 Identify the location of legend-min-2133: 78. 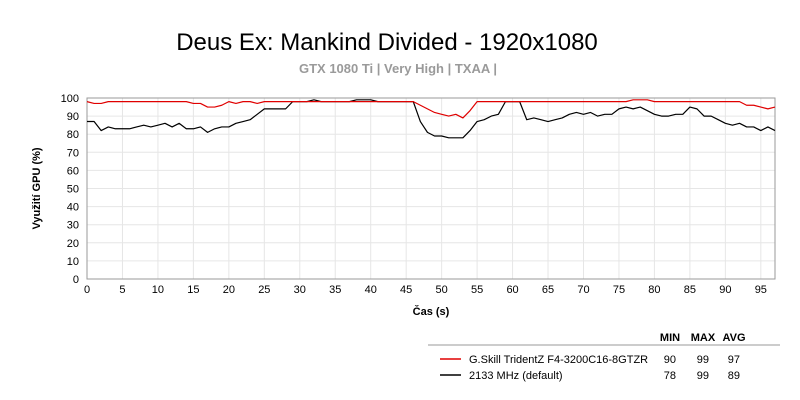
(670, 376).